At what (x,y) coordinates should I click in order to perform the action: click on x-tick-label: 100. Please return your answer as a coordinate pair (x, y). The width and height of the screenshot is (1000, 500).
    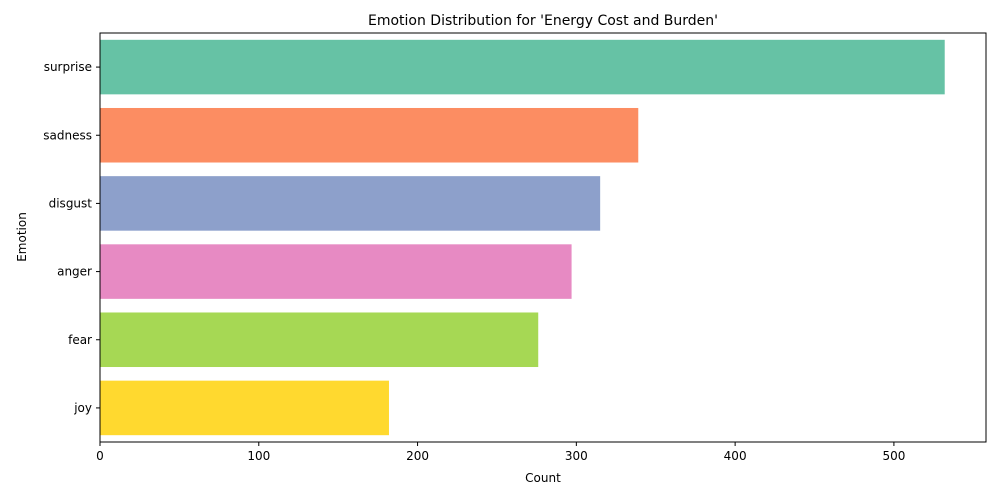
    Looking at the image, I should click on (258, 456).